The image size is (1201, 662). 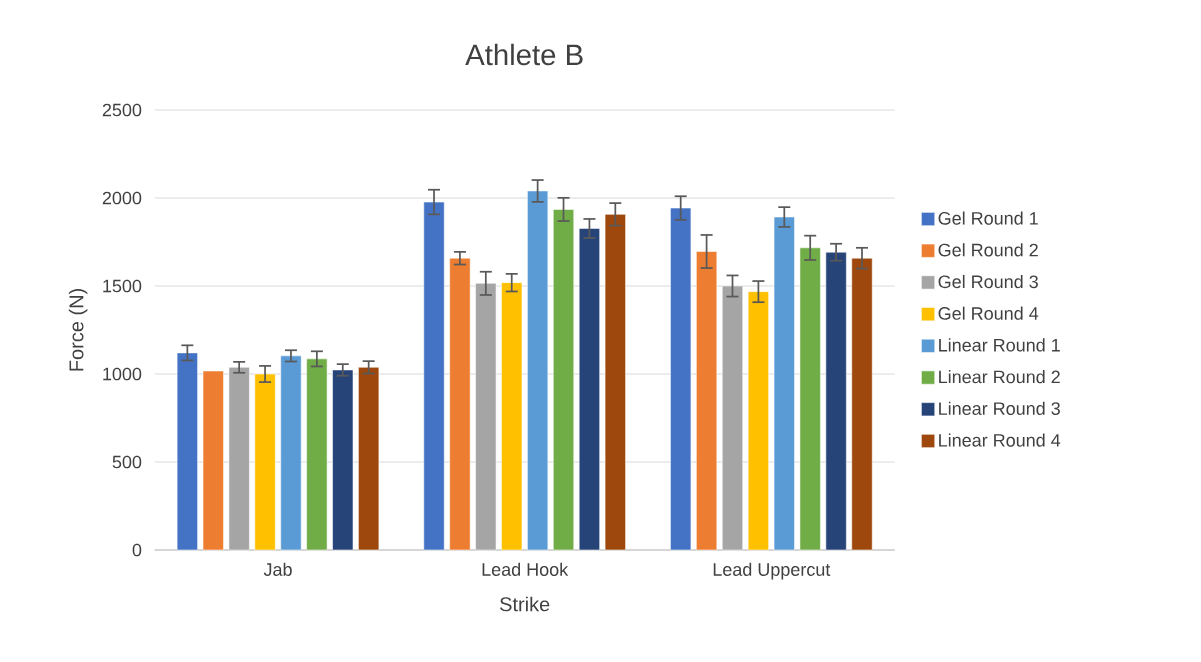 I want to click on chart-title: Athlete B, so click(x=524, y=54).